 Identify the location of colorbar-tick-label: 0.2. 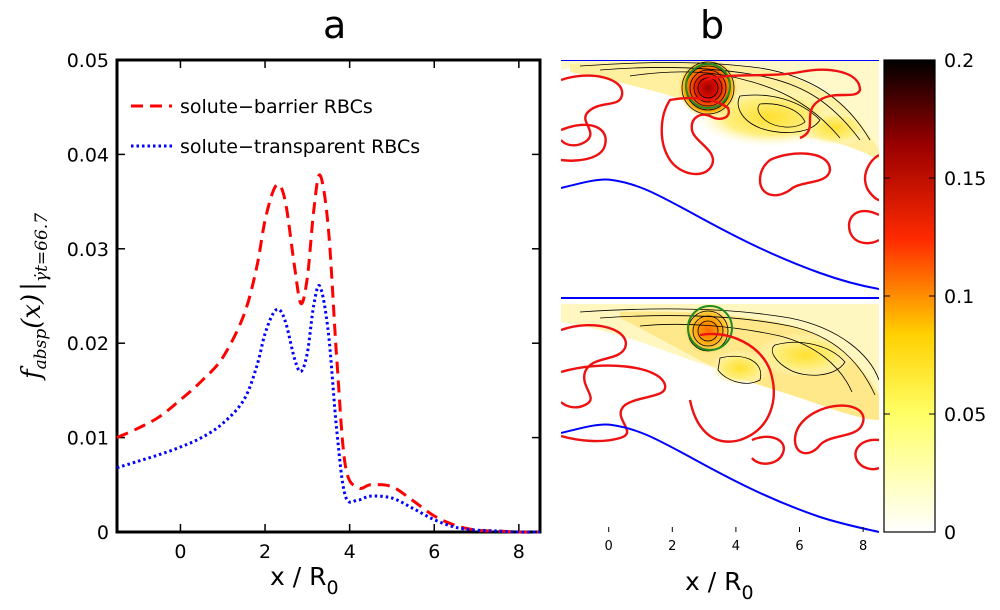
(959, 61).